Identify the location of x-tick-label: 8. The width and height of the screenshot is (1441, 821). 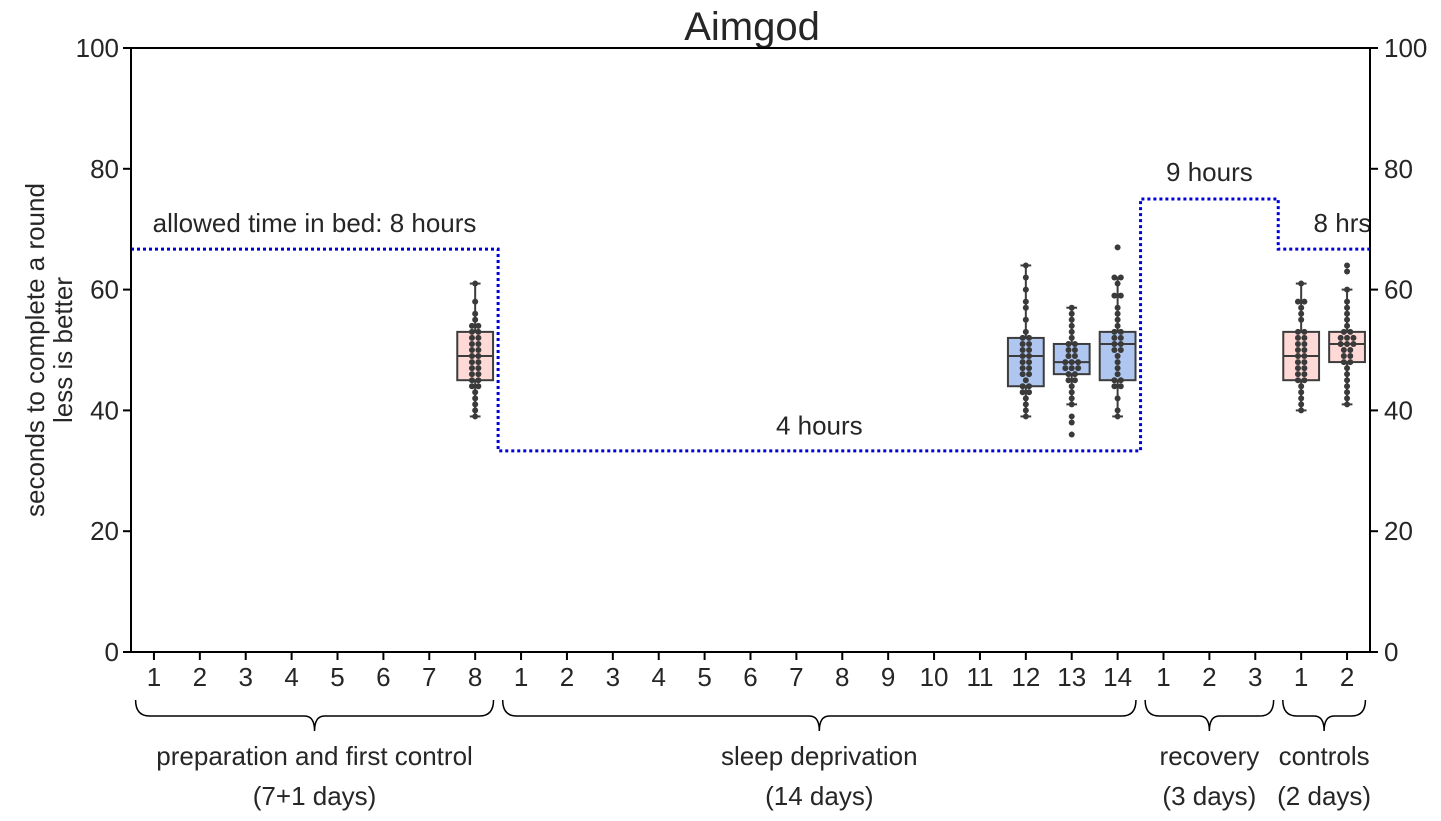
(842, 677).